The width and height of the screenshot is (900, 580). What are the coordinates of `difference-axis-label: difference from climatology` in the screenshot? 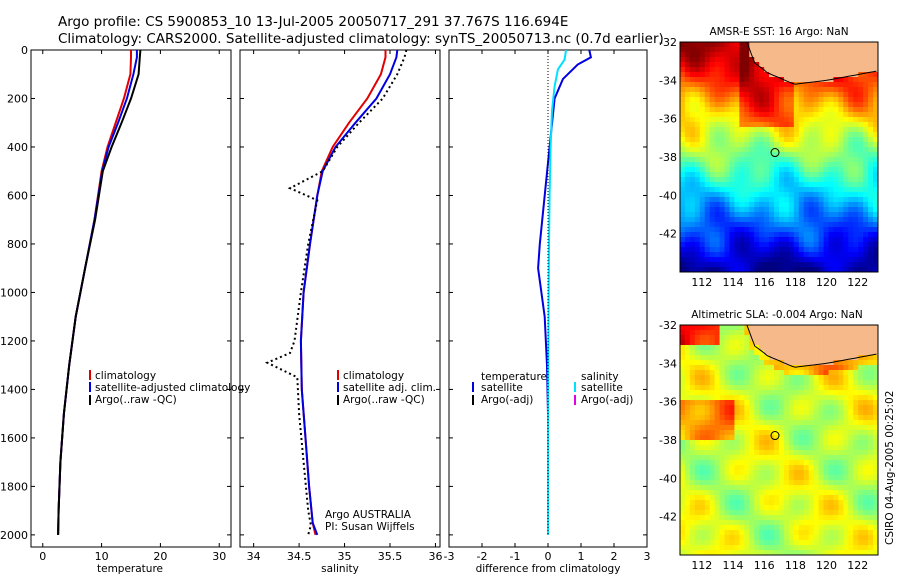 It's located at (548, 569).